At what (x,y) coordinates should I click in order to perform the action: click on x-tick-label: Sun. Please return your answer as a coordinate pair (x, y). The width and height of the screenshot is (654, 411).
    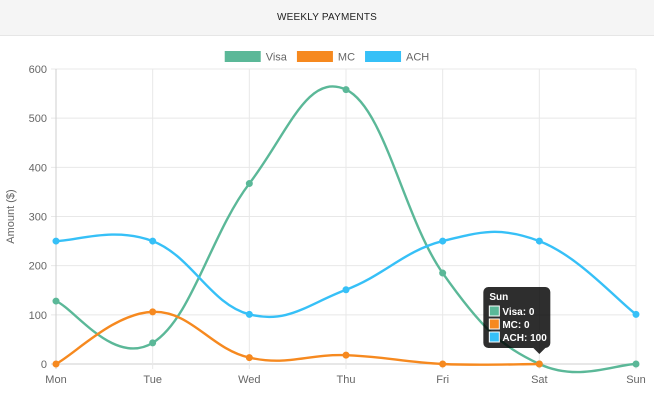
    Looking at the image, I should click on (636, 380).